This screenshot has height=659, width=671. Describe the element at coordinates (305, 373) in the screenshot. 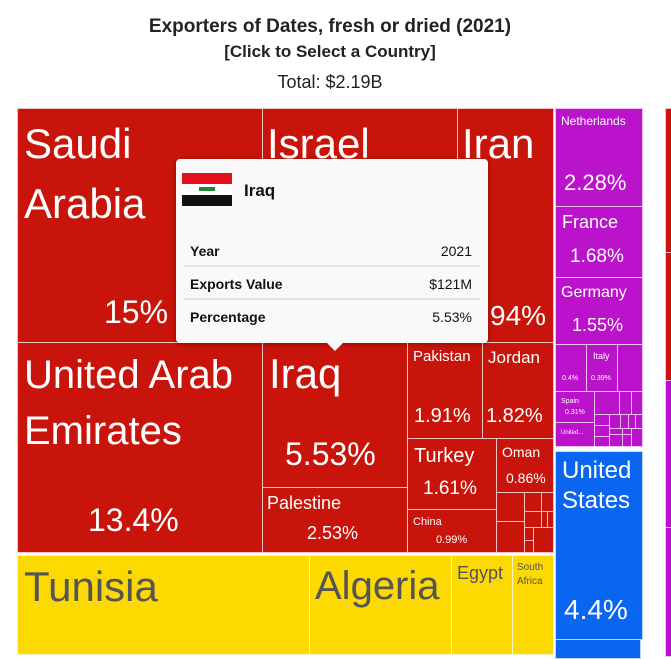

I see `cell-label: Iraq` at that location.